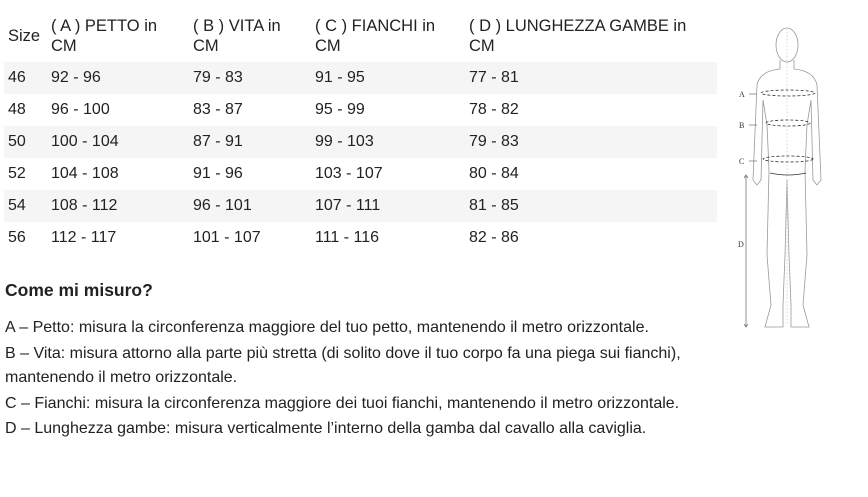 The height and width of the screenshot is (497, 868). What do you see at coordinates (84, 237) in the screenshot?
I see `table-cell: 112 - 117` at bounding box center [84, 237].